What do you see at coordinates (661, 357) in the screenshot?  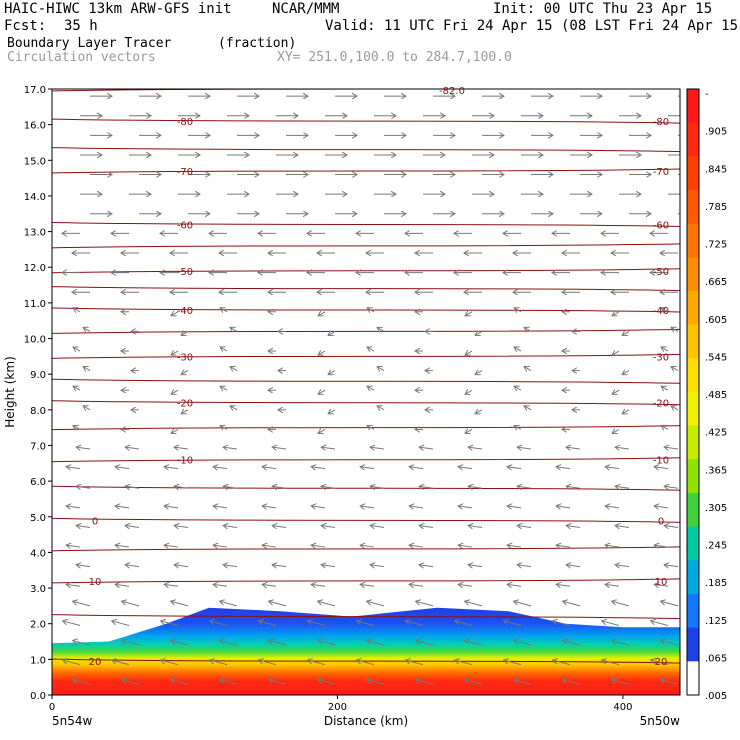 I see `isotherm-label: -30` at bounding box center [661, 357].